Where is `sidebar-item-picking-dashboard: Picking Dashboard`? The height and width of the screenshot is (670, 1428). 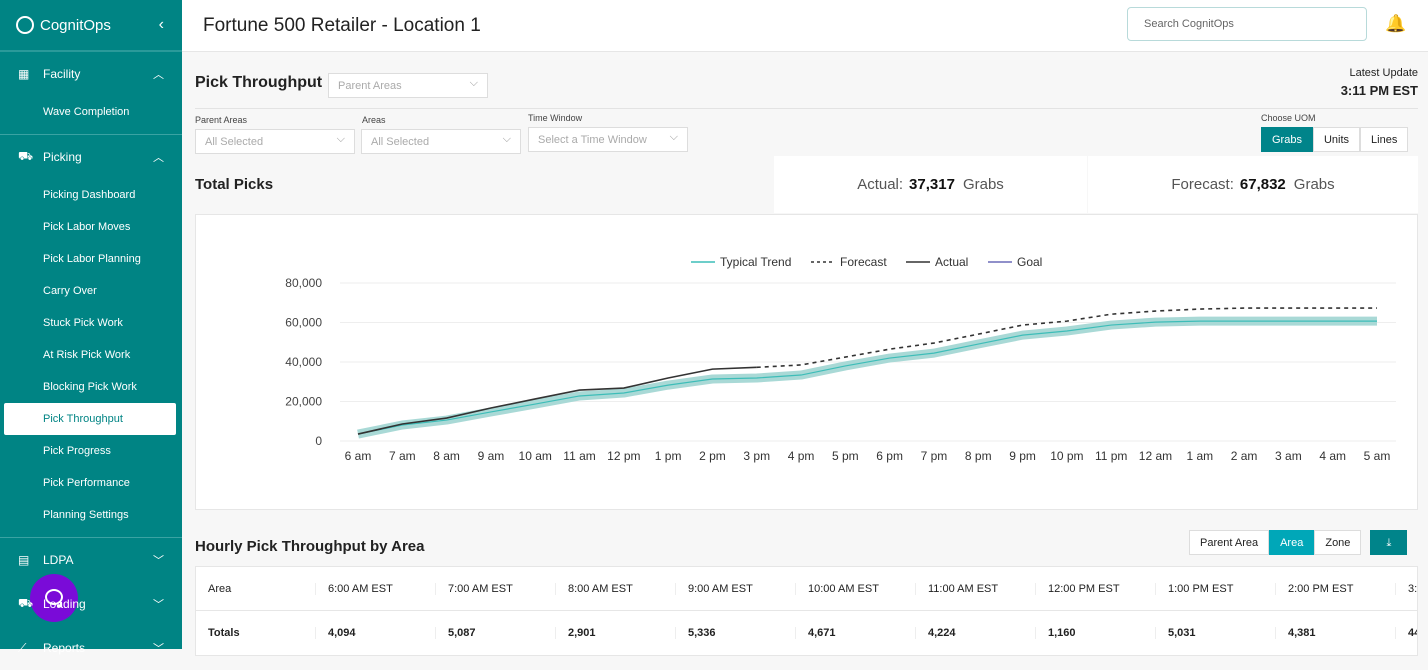 sidebar-item-picking-dashboard: Picking Dashboard is located at coordinates (91, 195).